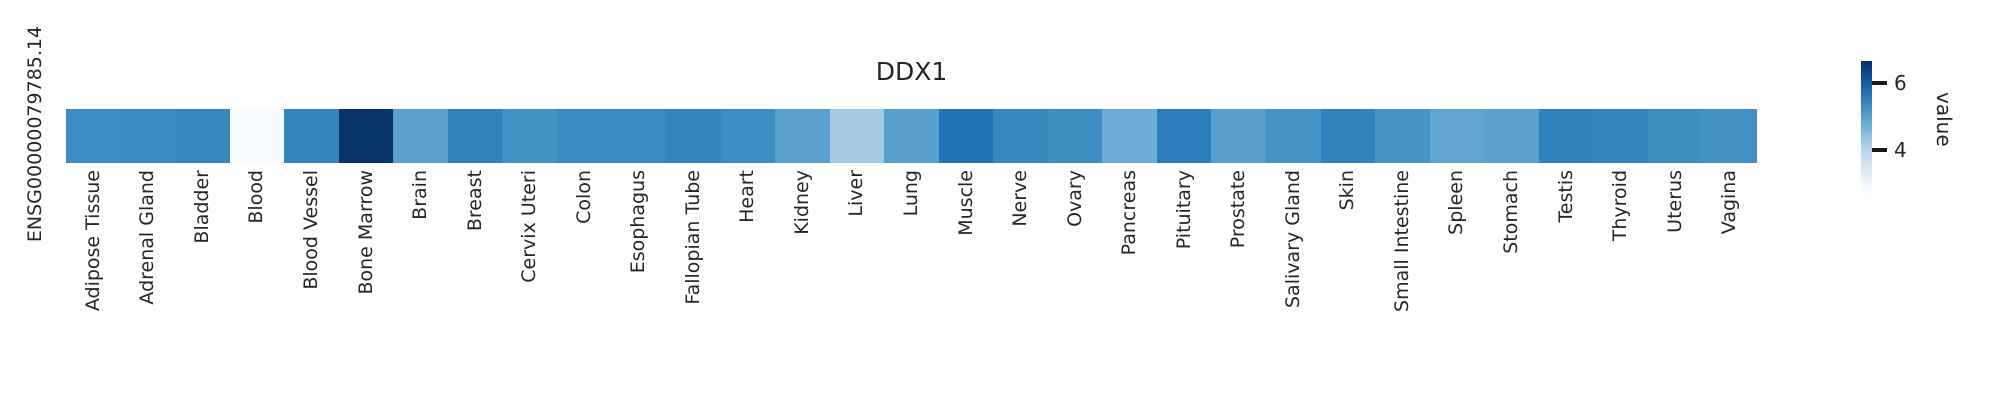 The height and width of the screenshot is (404, 1994). What do you see at coordinates (1620, 287) in the screenshot?
I see `x-tick-label: Thyroid` at bounding box center [1620, 287].